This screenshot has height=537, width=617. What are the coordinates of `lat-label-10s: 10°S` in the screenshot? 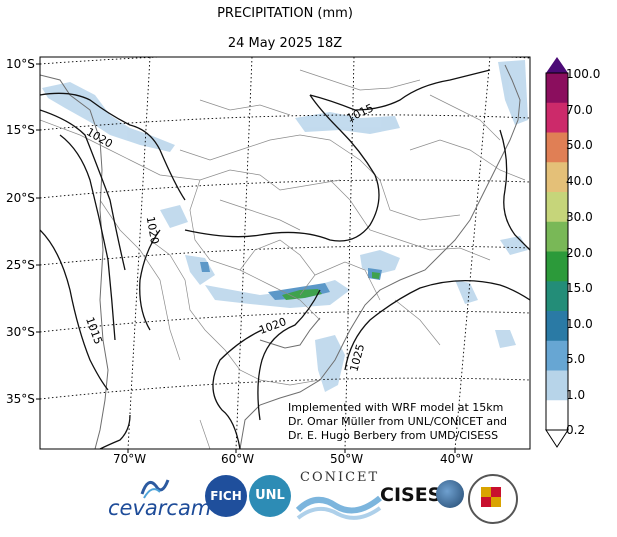 It's located at (20, 64).